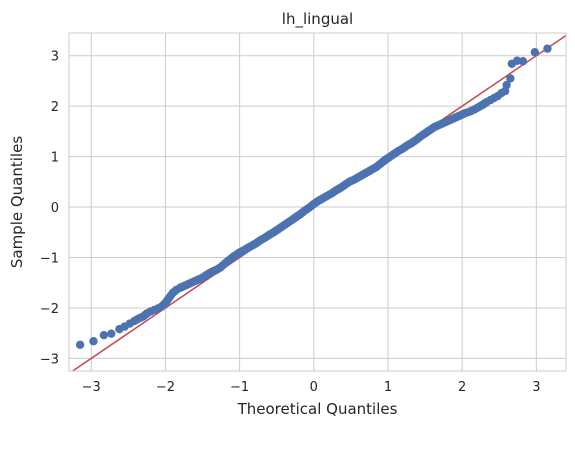  What do you see at coordinates (55, 158) in the screenshot?
I see `y-tick-label: 1` at bounding box center [55, 158].